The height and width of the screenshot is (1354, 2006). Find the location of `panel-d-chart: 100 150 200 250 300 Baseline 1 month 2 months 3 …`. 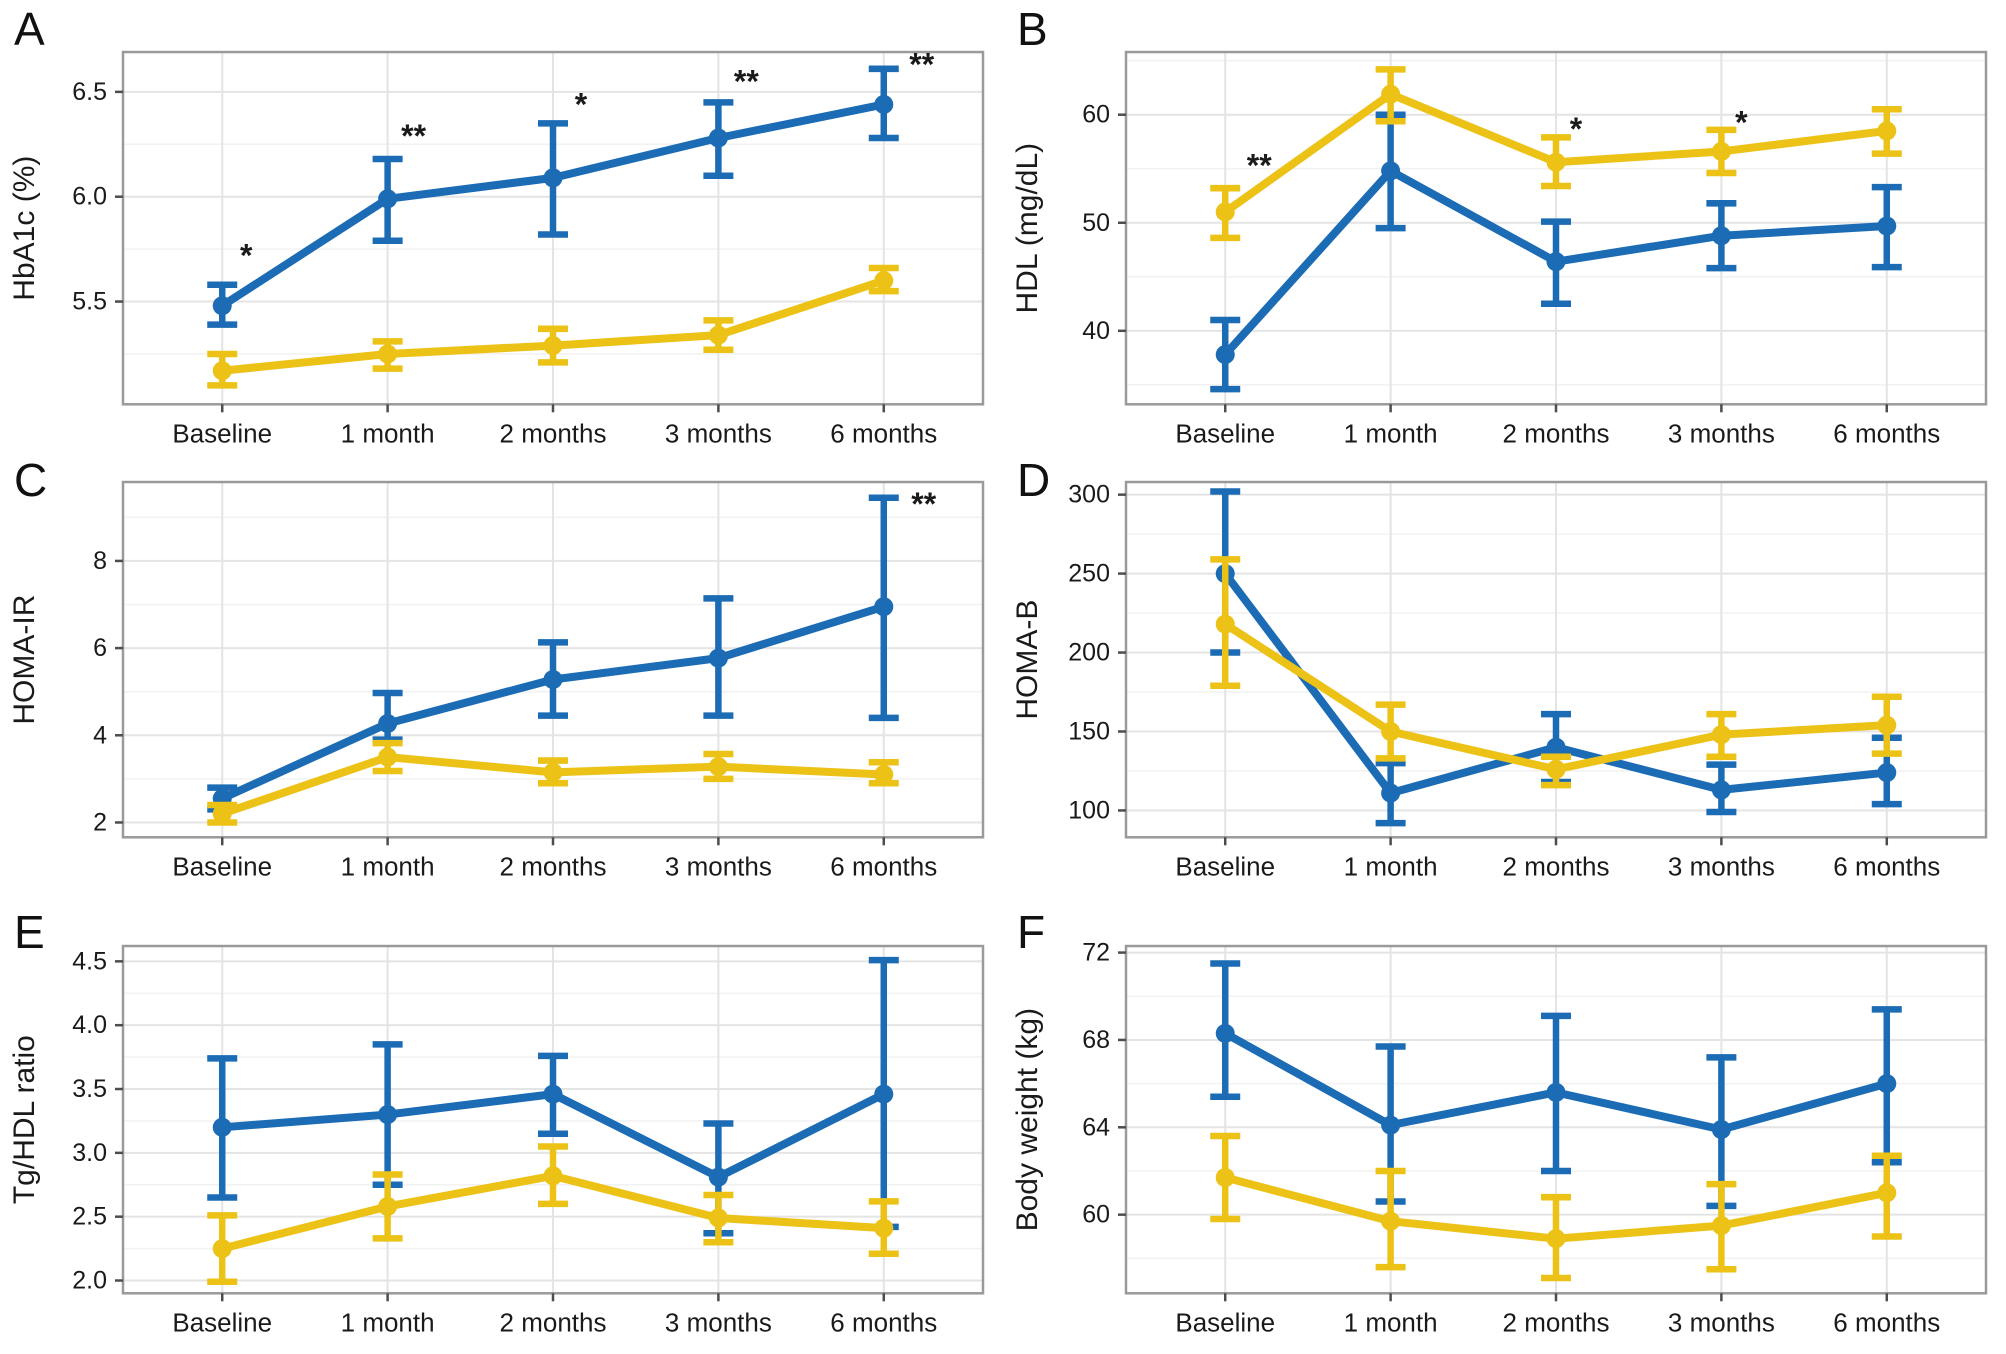

panel-d-chart: 100 150 200 250 300 Baseline 1 month 2 months 3 … is located at coordinates (1499, 681).